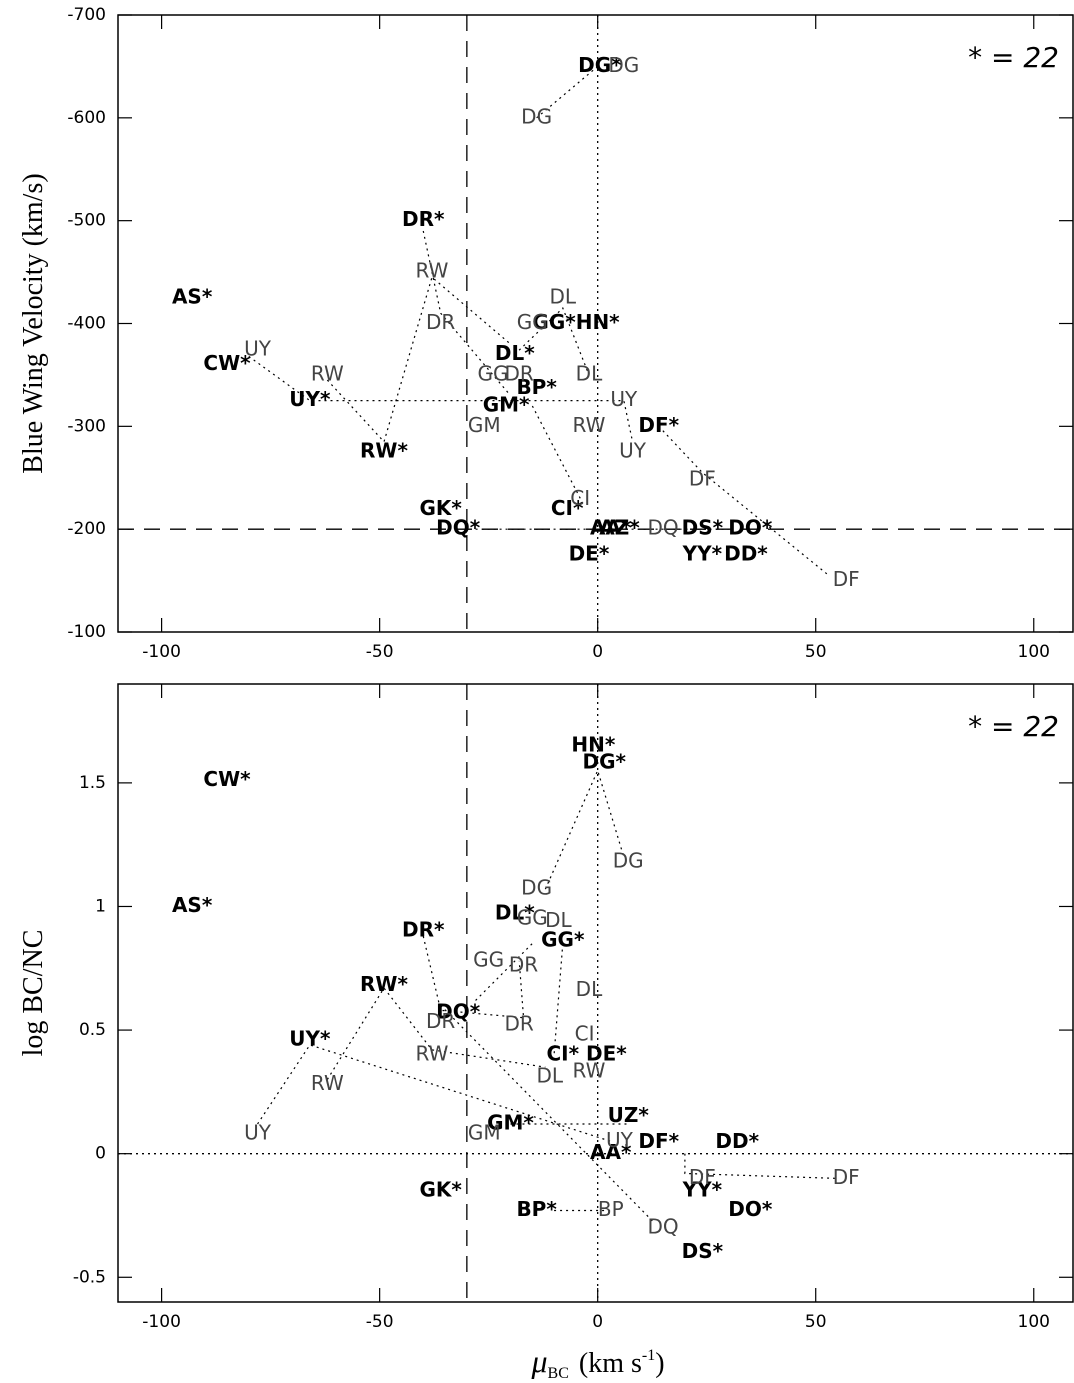 This screenshot has height=1383, width=1074. I want to click on y-tick-label: 1, so click(100, 906).